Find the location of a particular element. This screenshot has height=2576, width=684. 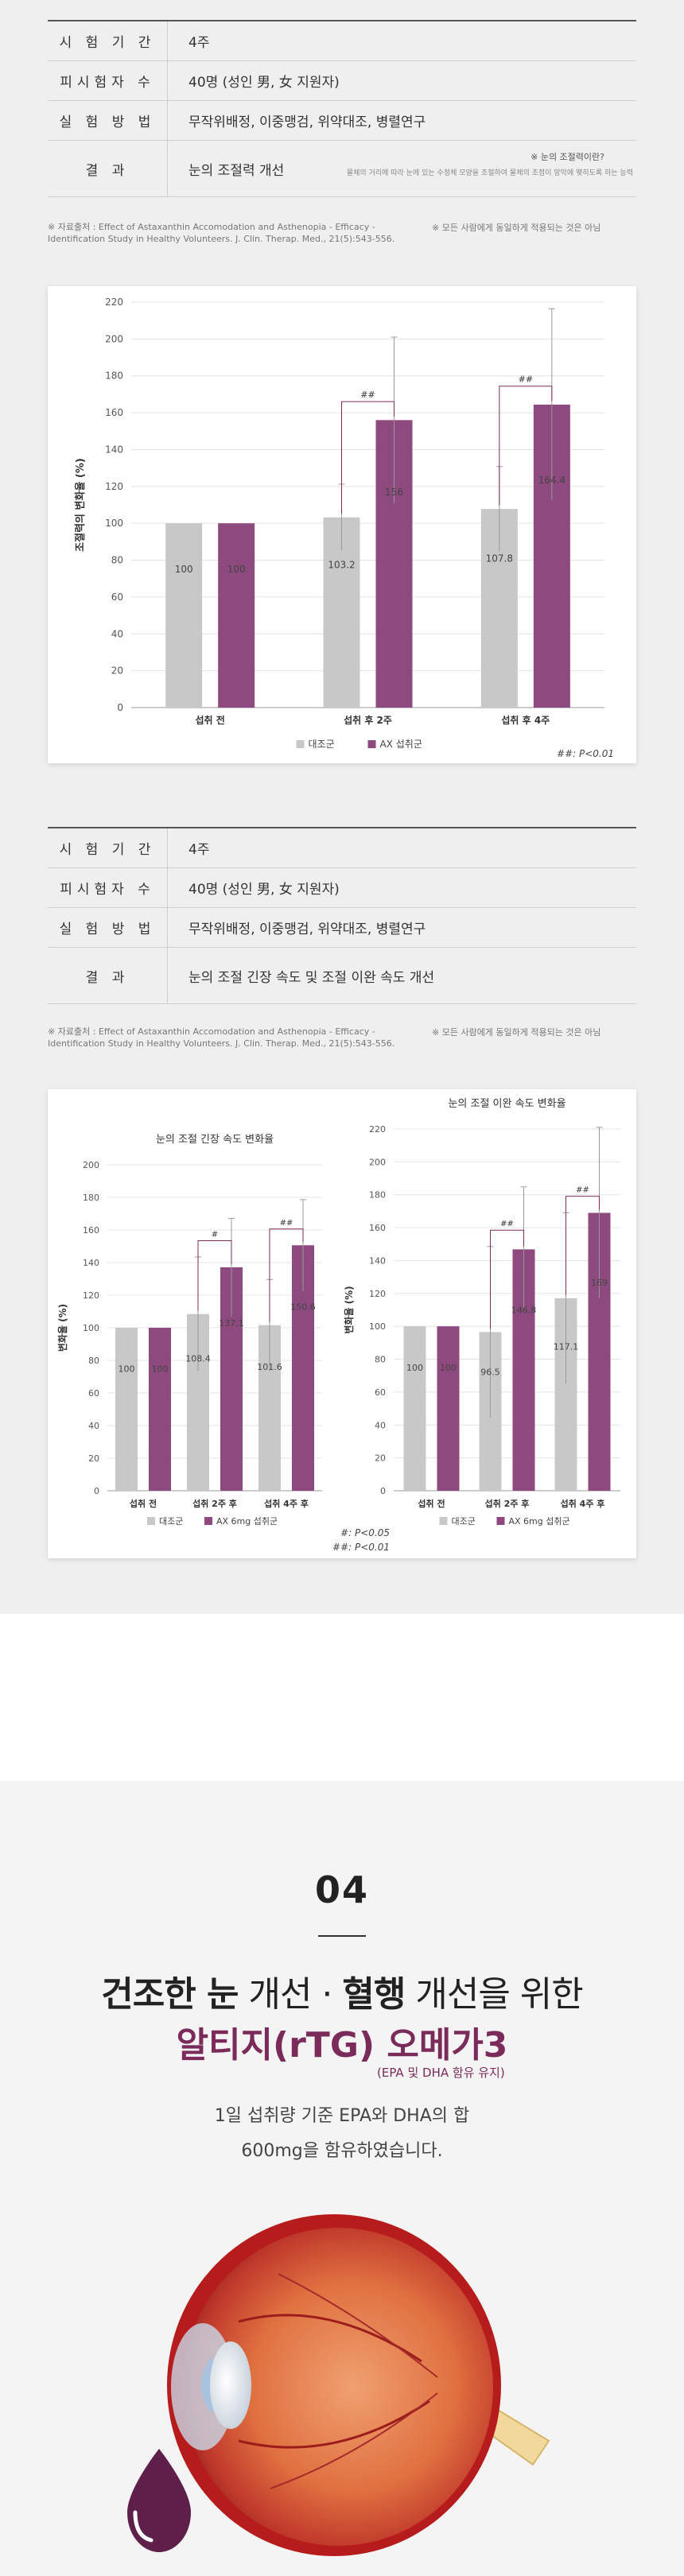

x-tick-label: 섭취 4주 후 is located at coordinates (583, 1503).